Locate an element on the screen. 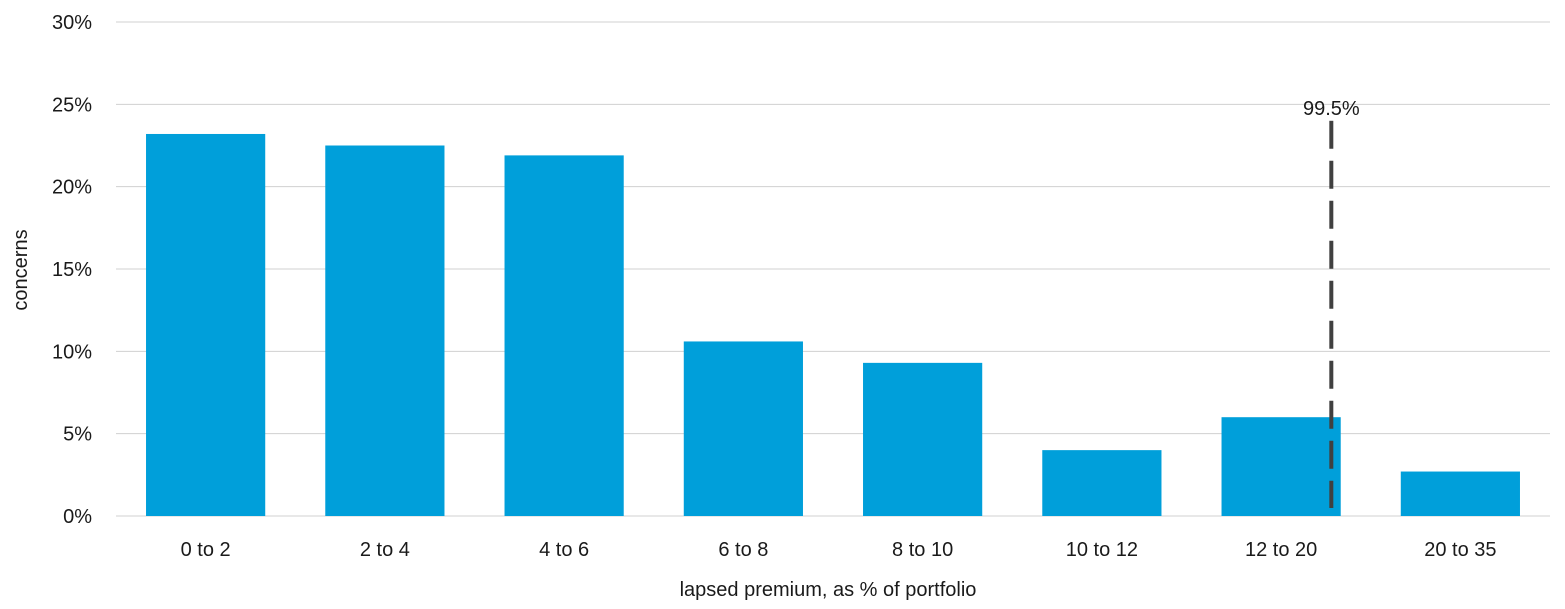  y-tick-label: 5% is located at coordinates (77, 435).